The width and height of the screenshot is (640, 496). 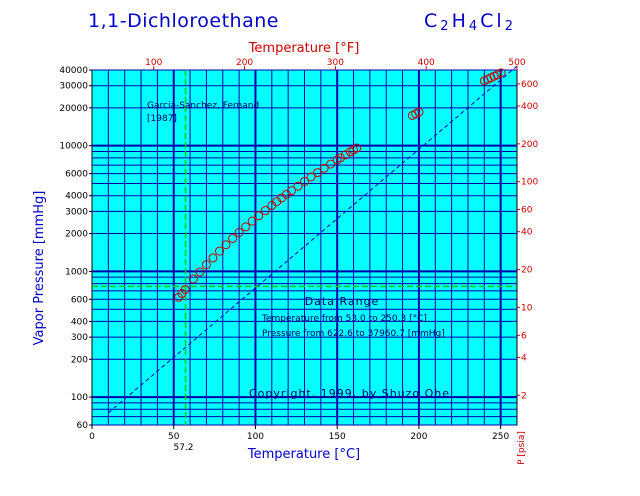 What do you see at coordinates (303, 454) in the screenshot?
I see `x-axis-title: Temperature [°C]` at bounding box center [303, 454].